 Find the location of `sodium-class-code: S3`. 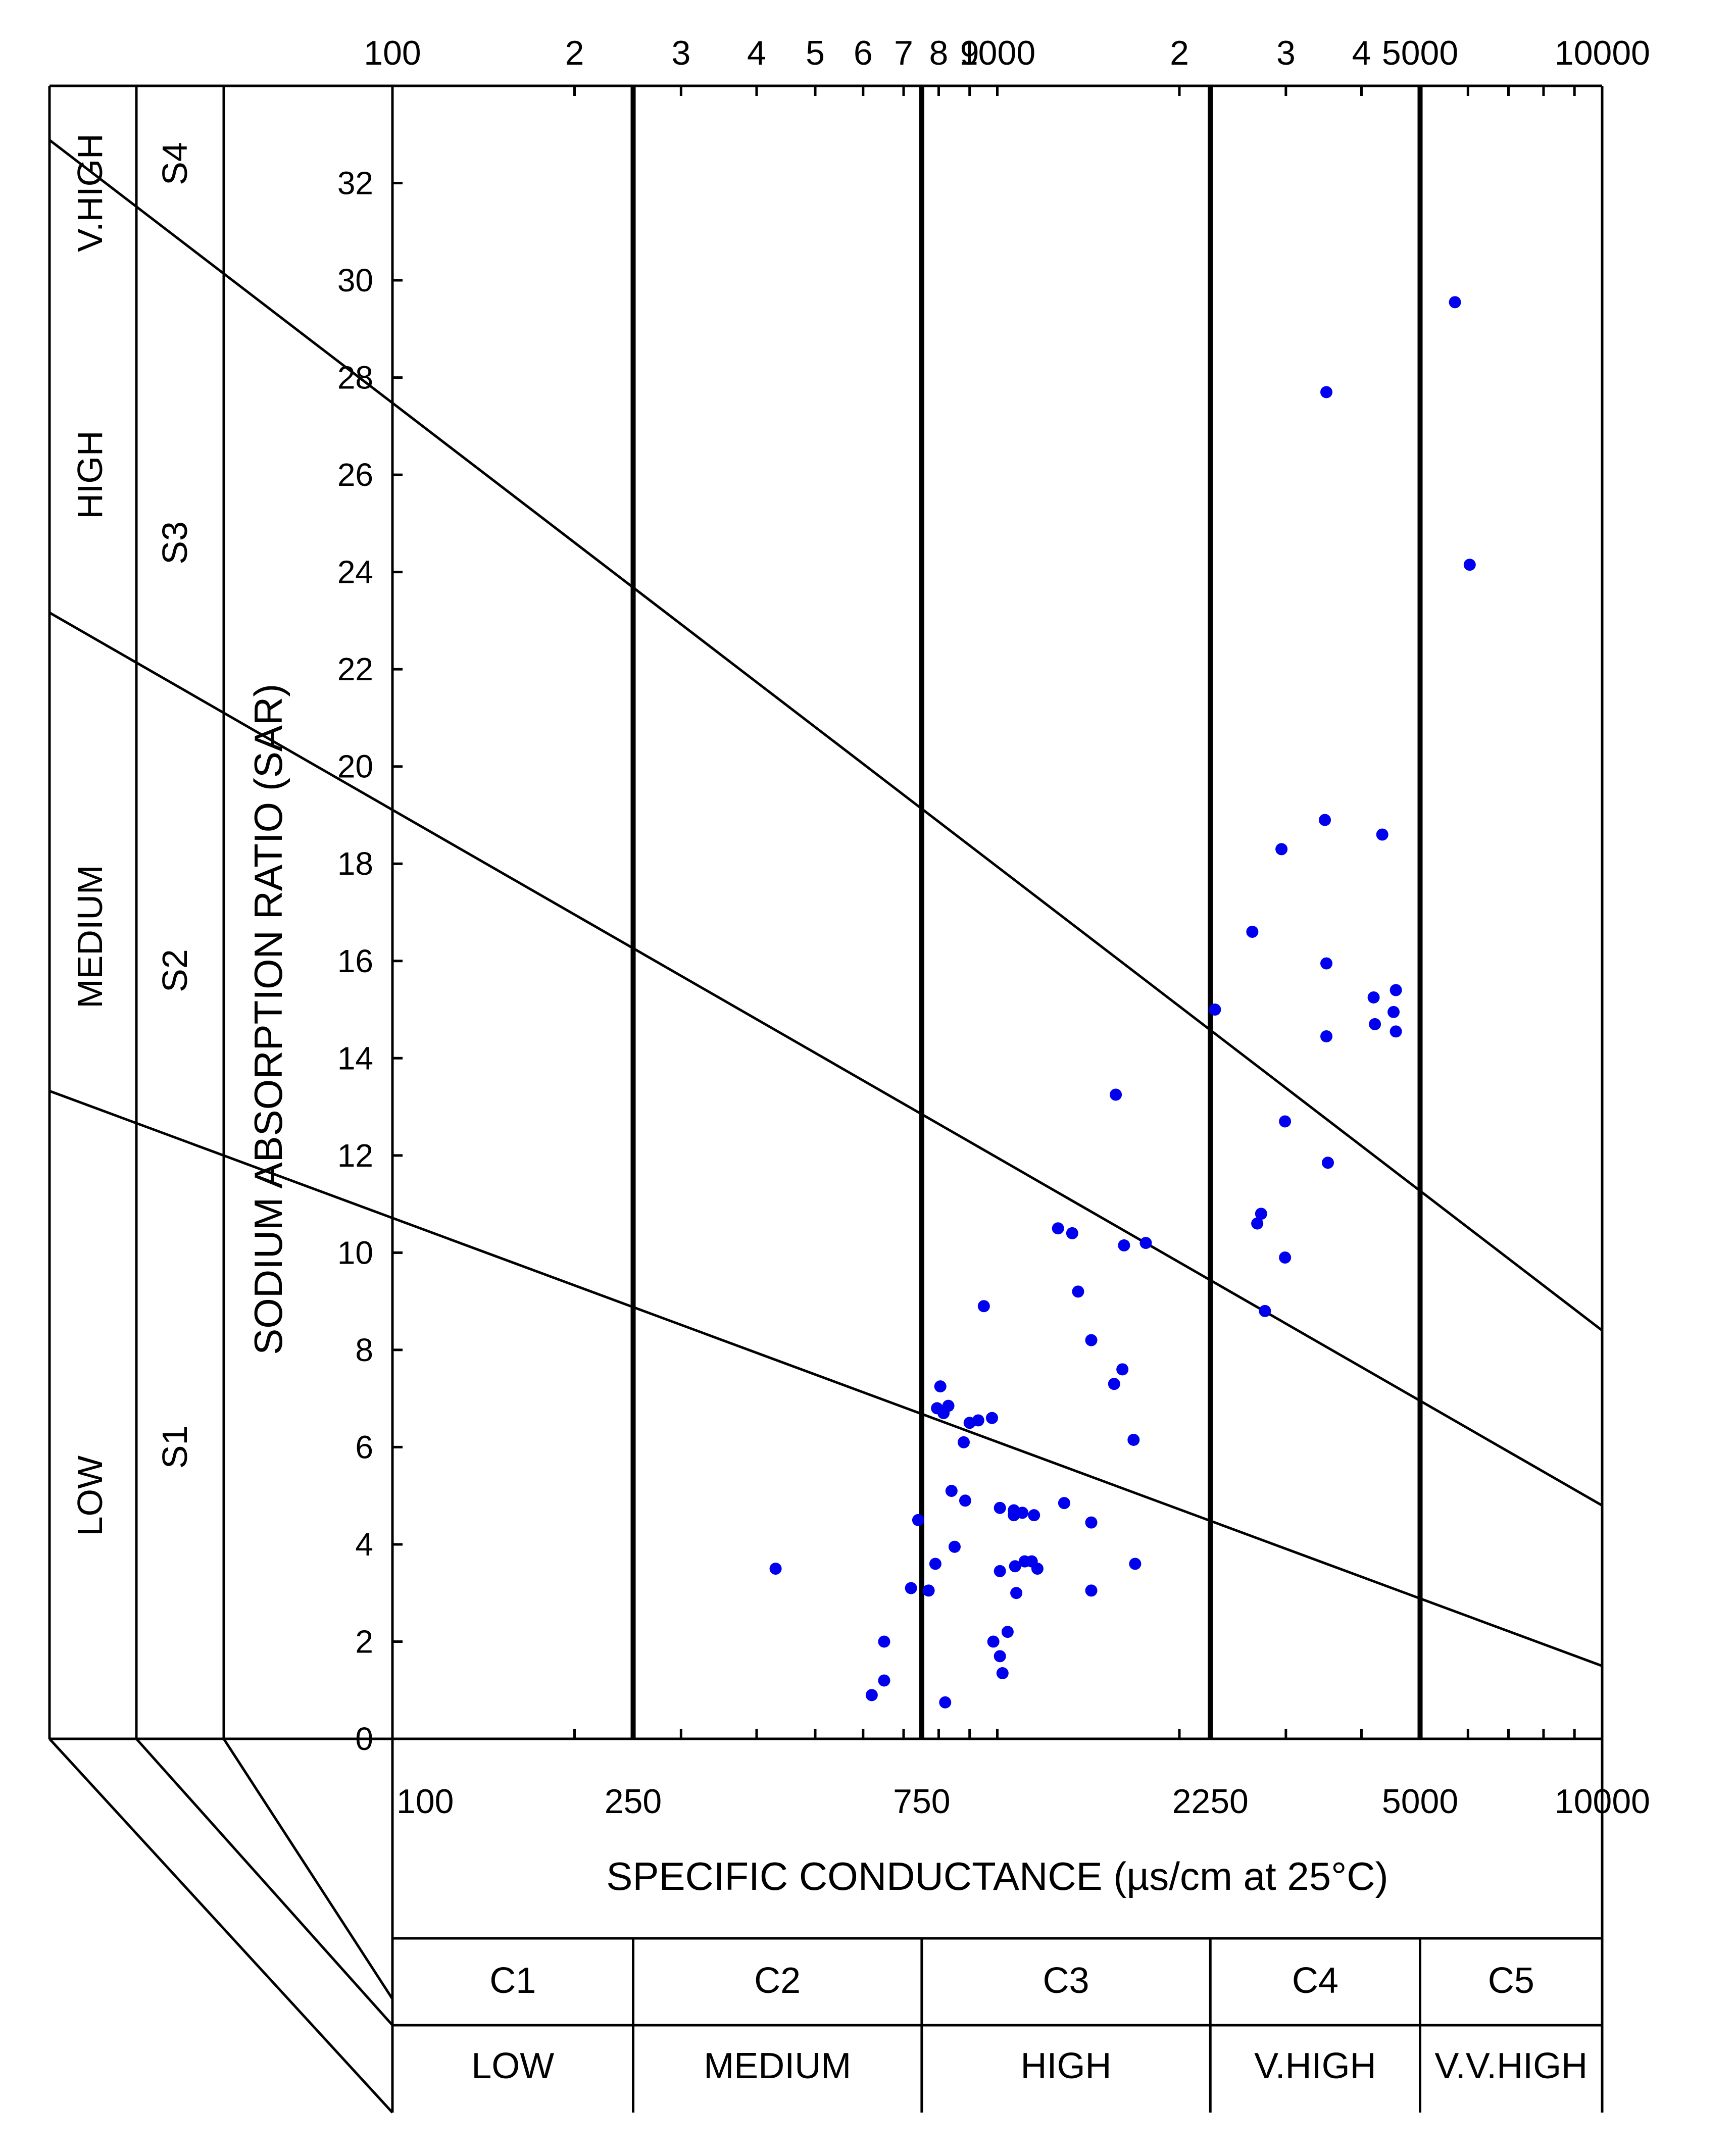

sodium-class-code: S3 is located at coordinates (174, 543).